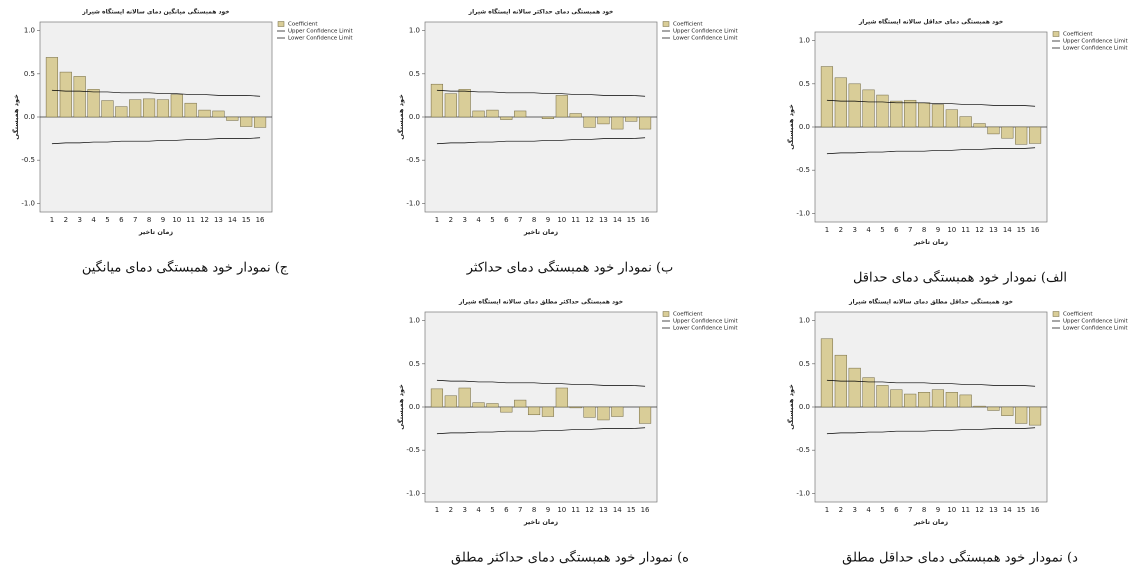  Describe the element at coordinates (706, 32) in the screenshot. I see `legend-label: Upper Confidence Limit` at that location.